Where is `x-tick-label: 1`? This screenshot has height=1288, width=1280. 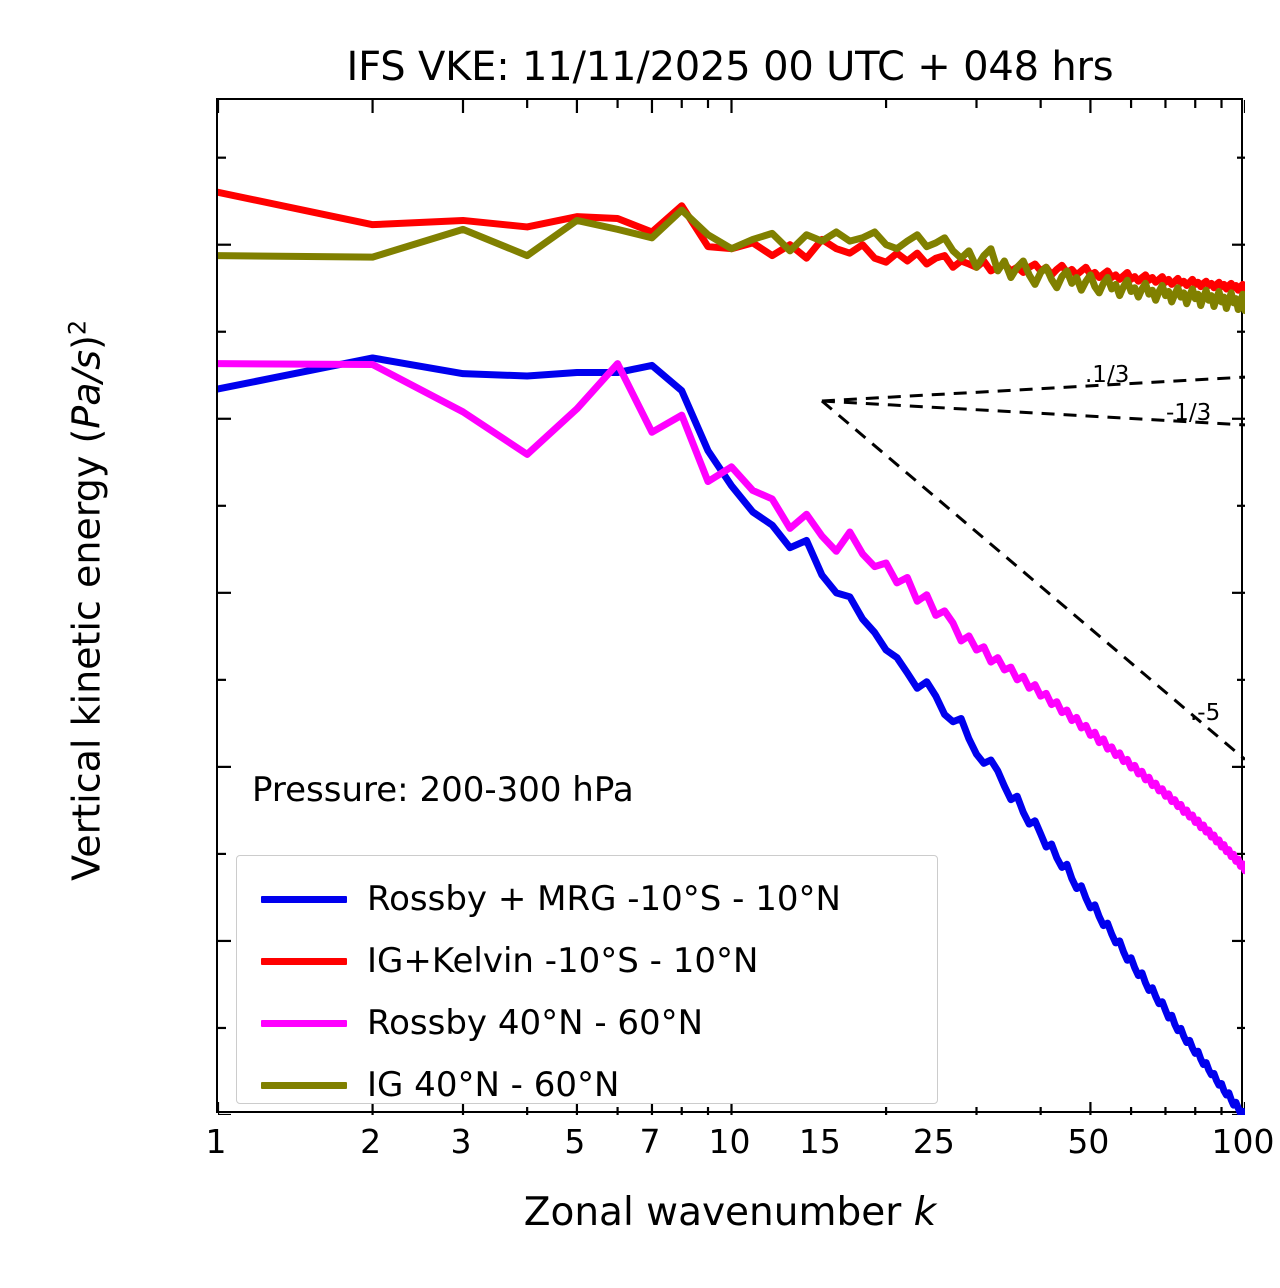
x-tick-label: 1 is located at coordinates (216, 1141).